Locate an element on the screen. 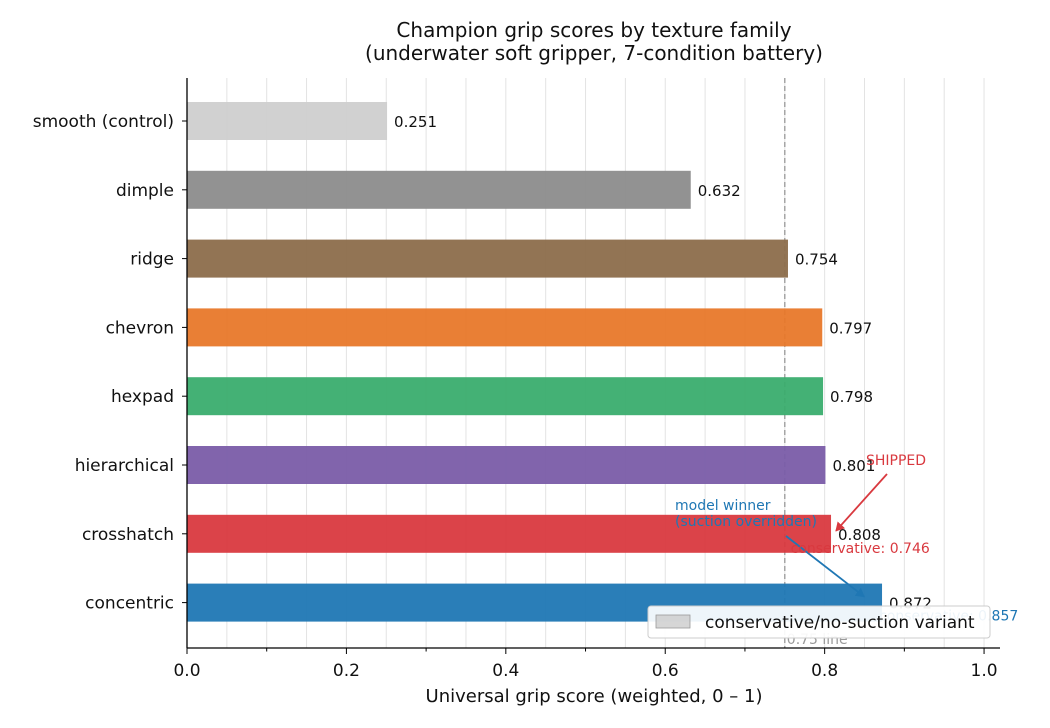 The height and width of the screenshot is (728, 1050). x-tick-label: 0.4 is located at coordinates (505, 671).